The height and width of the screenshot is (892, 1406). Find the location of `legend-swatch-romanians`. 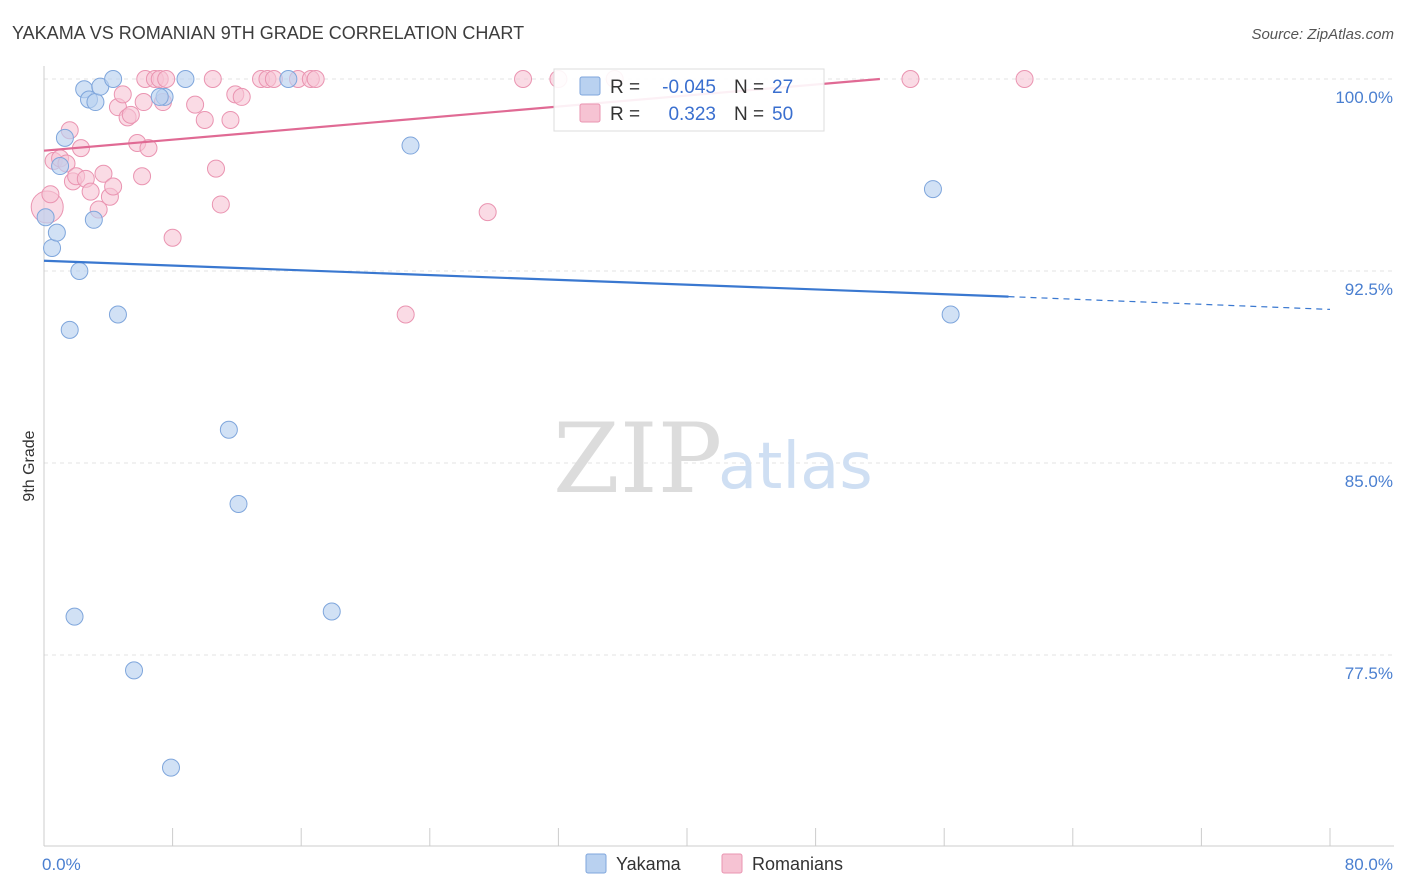

legend-swatch-romanians is located at coordinates (590, 113).